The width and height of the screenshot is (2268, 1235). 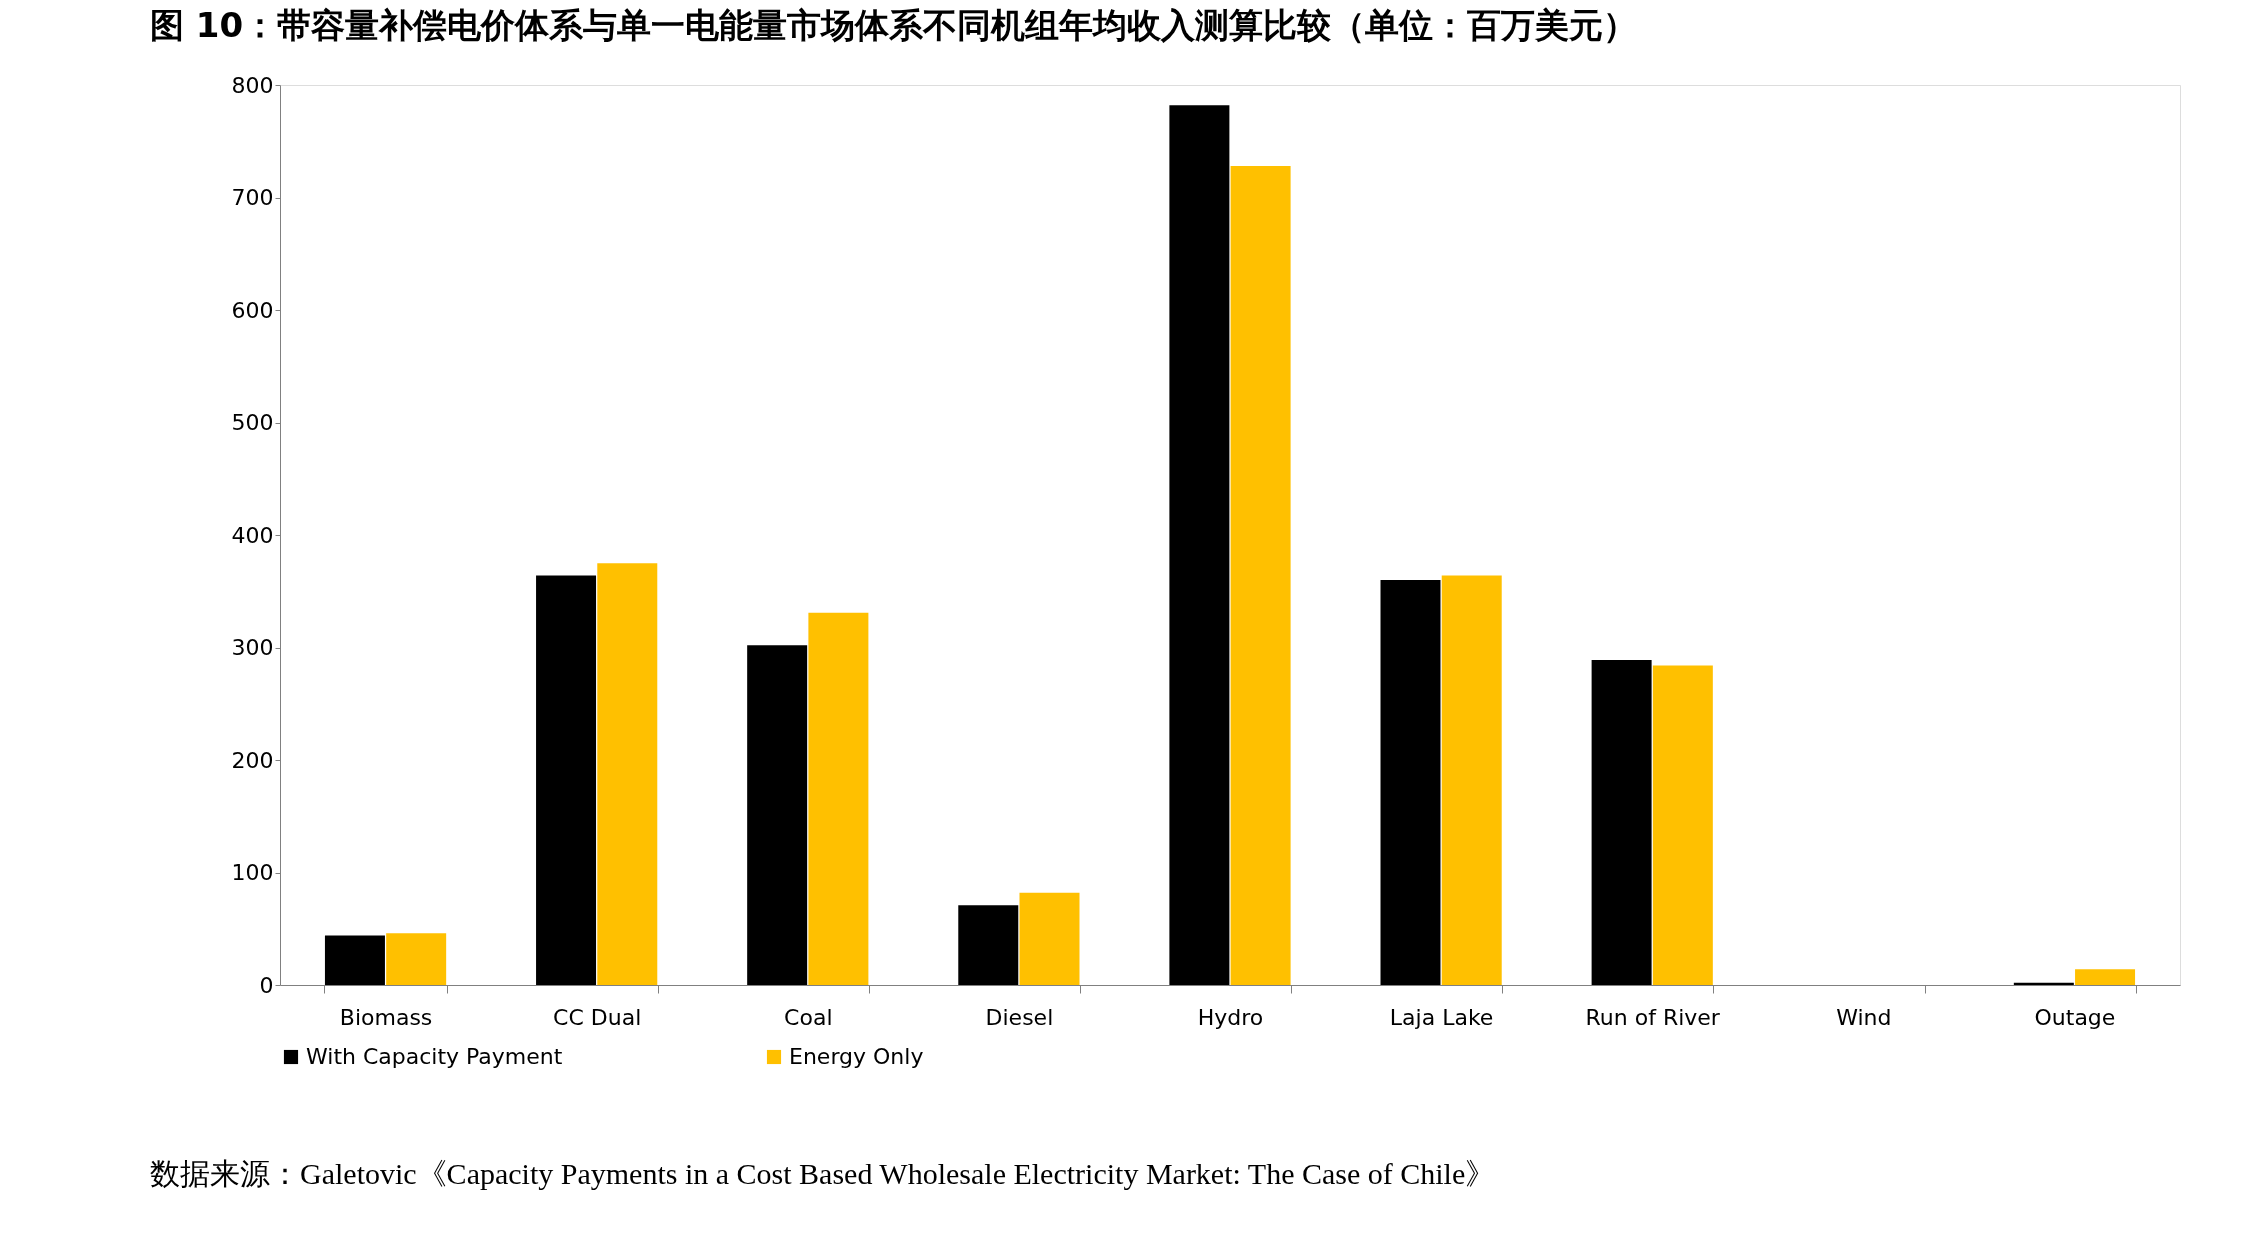 I want to click on y-tick-label: 300, so click(x=252, y=647).